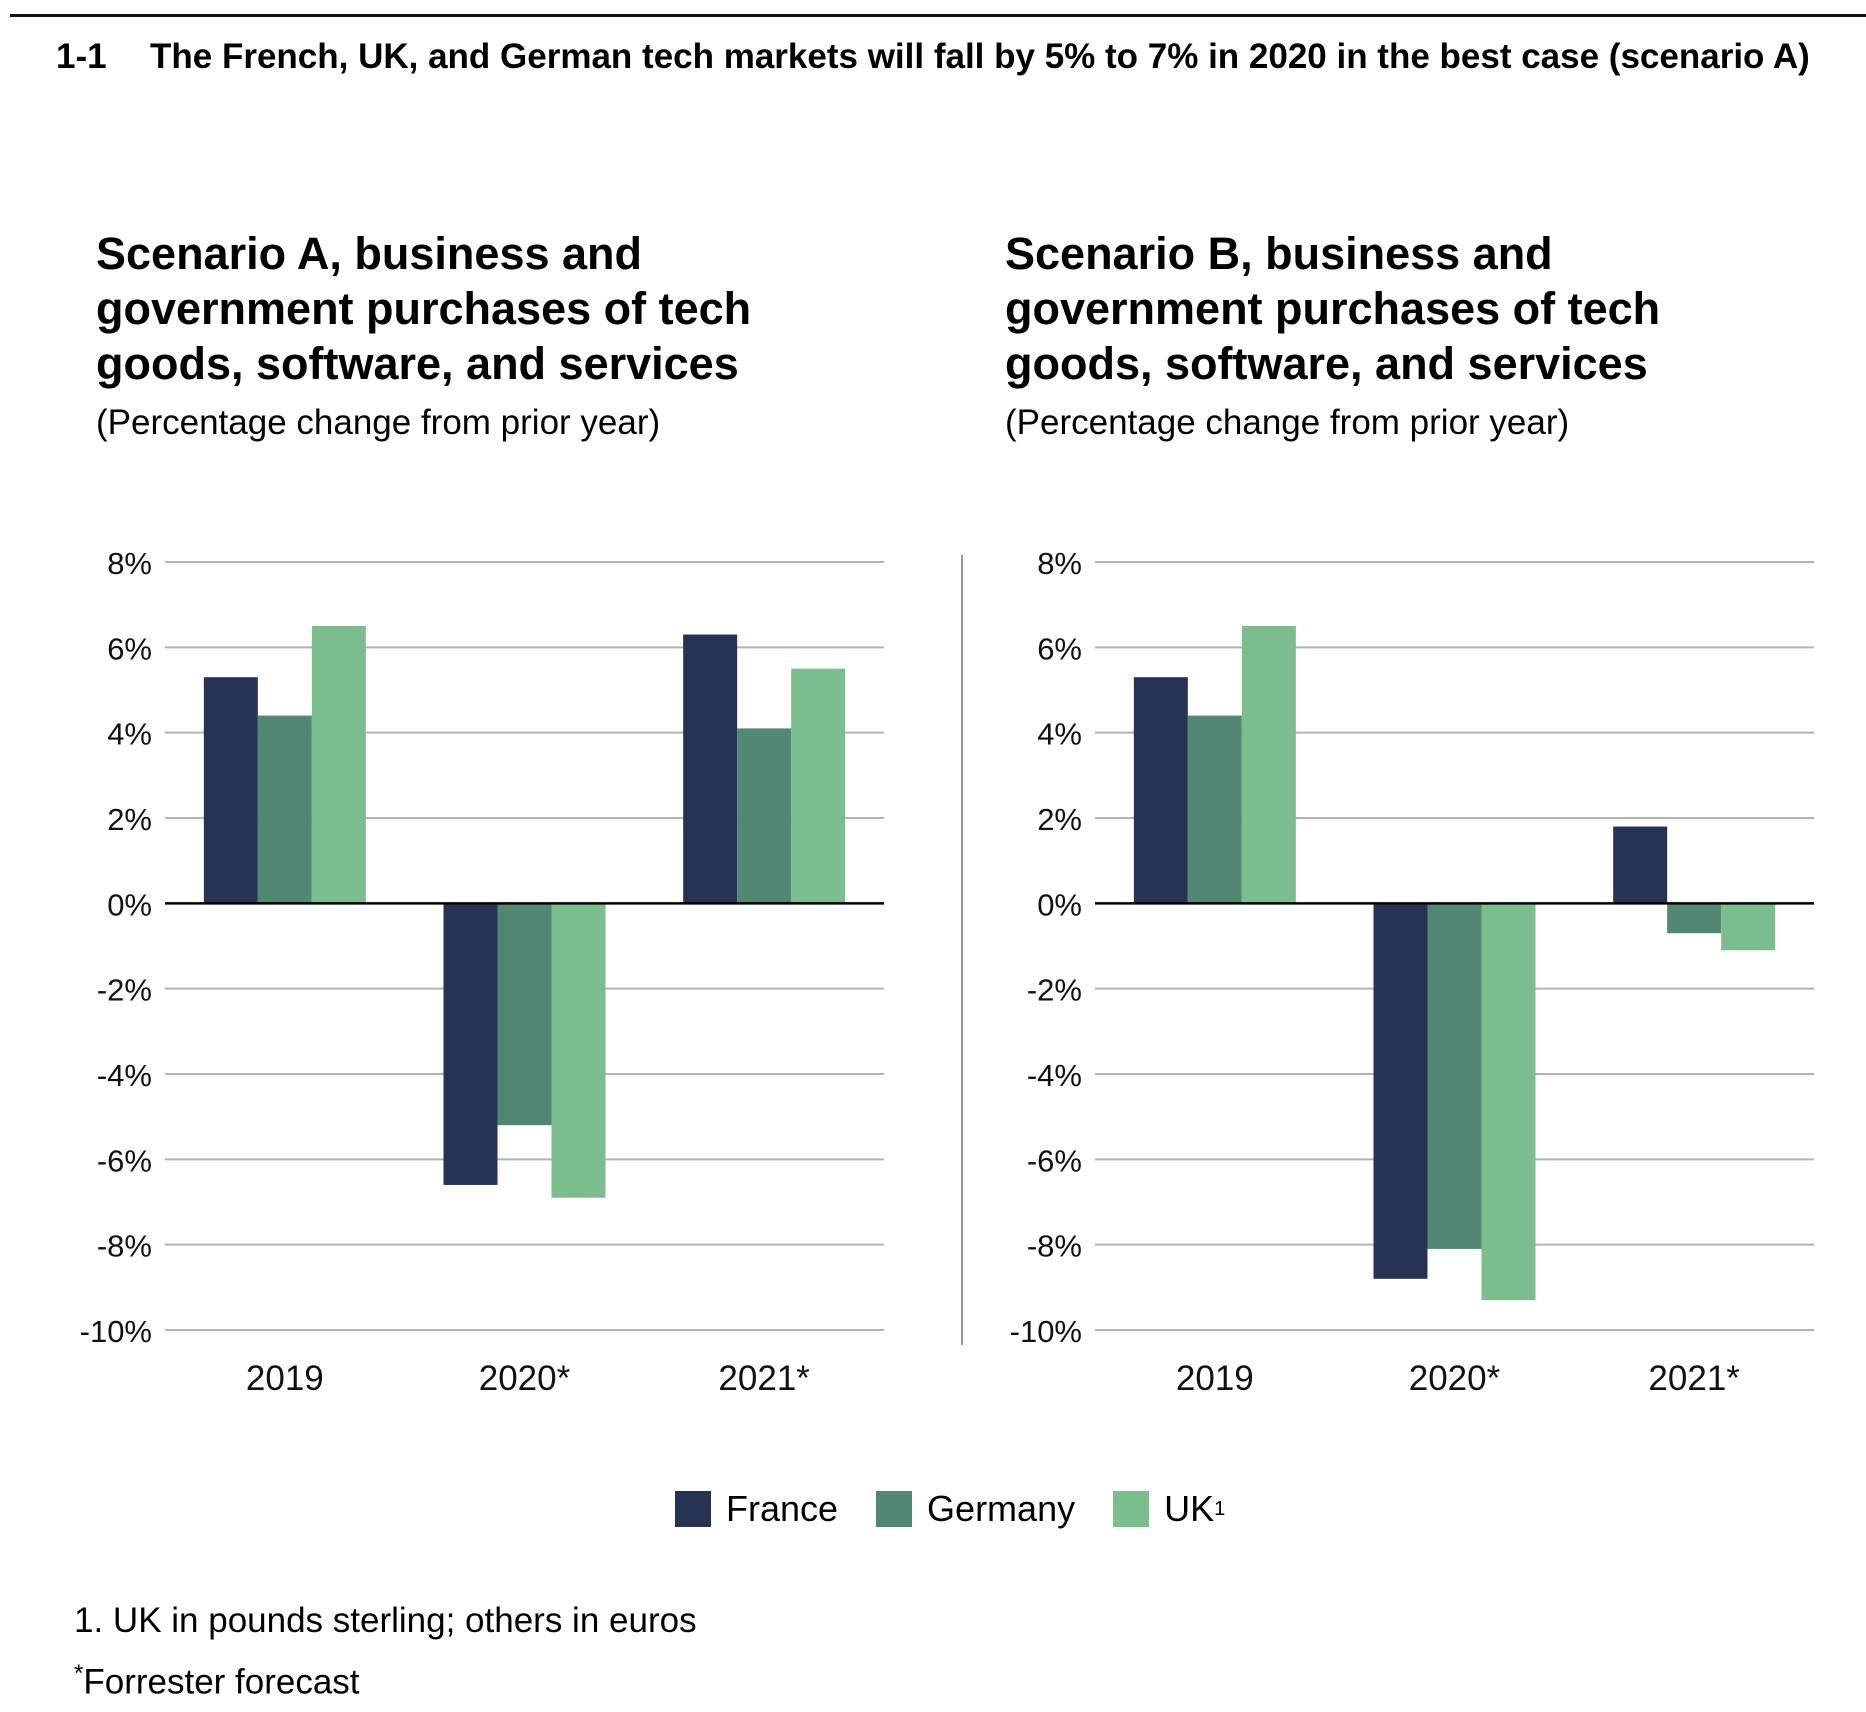 The width and height of the screenshot is (1866, 1712). I want to click on footnote-2-mark: *, so click(79, 1673).